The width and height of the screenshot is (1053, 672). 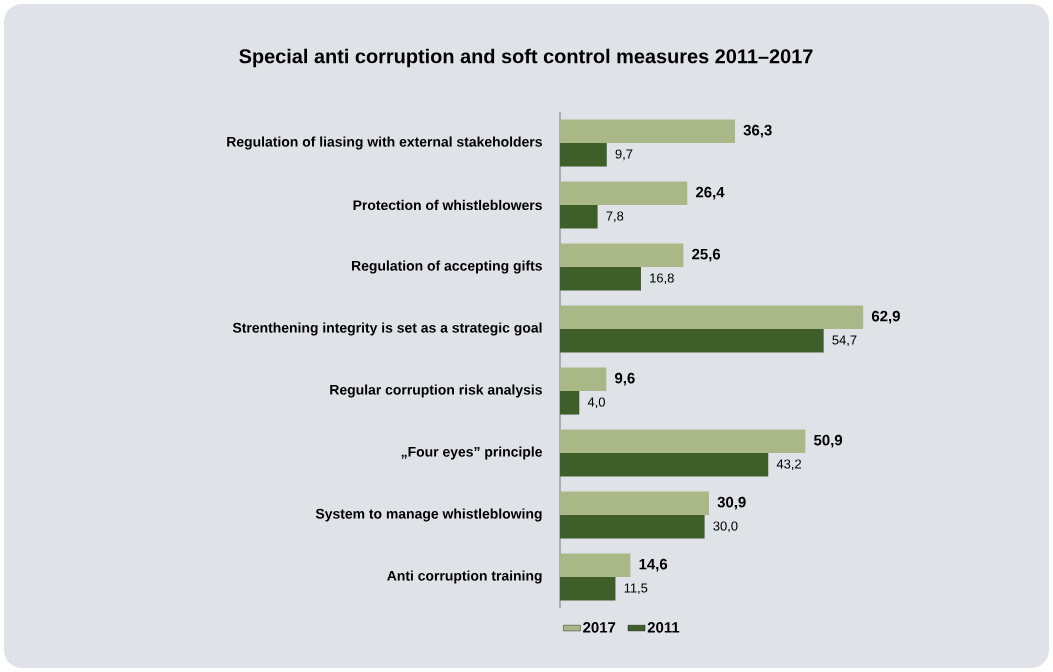 What do you see at coordinates (885, 317) in the screenshot?
I see `data-label: 62,9` at bounding box center [885, 317].